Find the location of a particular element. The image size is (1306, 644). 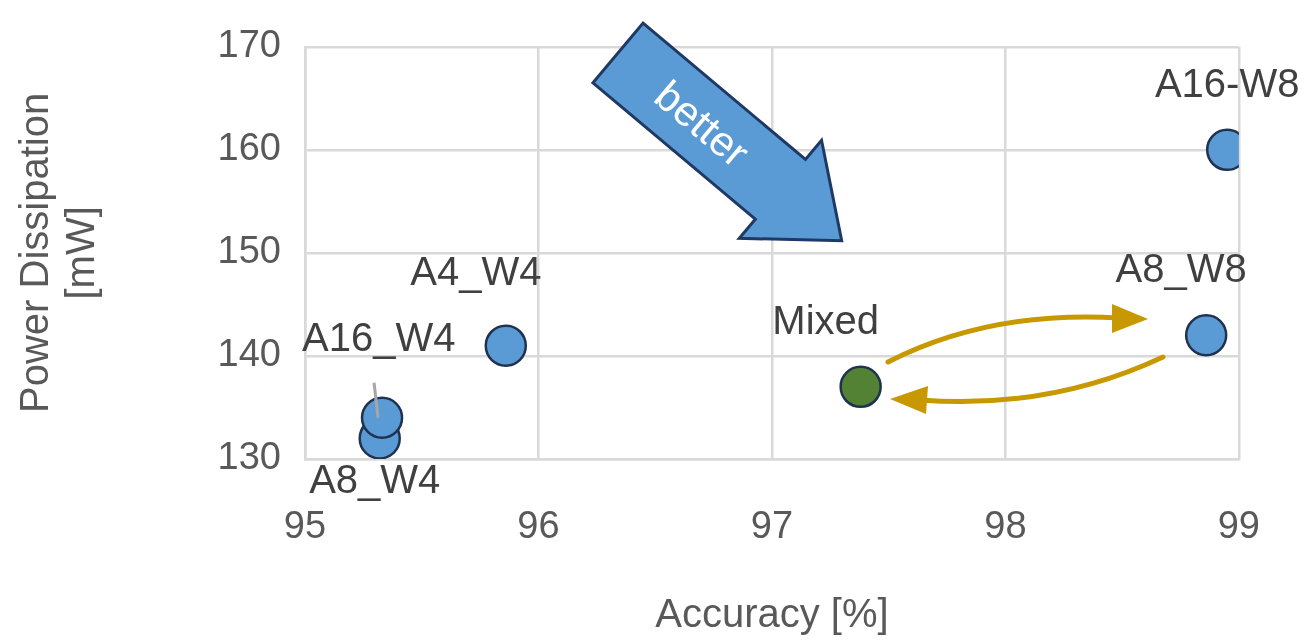

x-tick-label: 95 is located at coordinates (305, 525).